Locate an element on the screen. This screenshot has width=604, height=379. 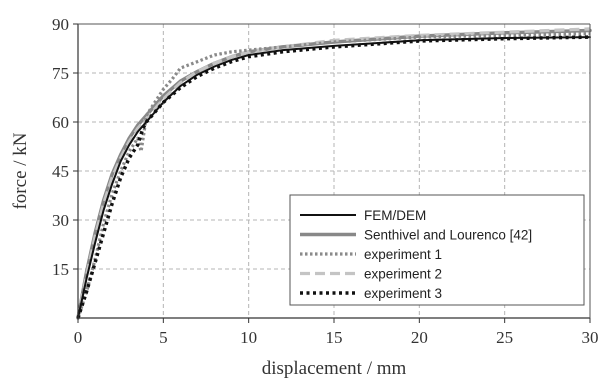
legend-label: experiment 1 is located at coordinates (403, 254).